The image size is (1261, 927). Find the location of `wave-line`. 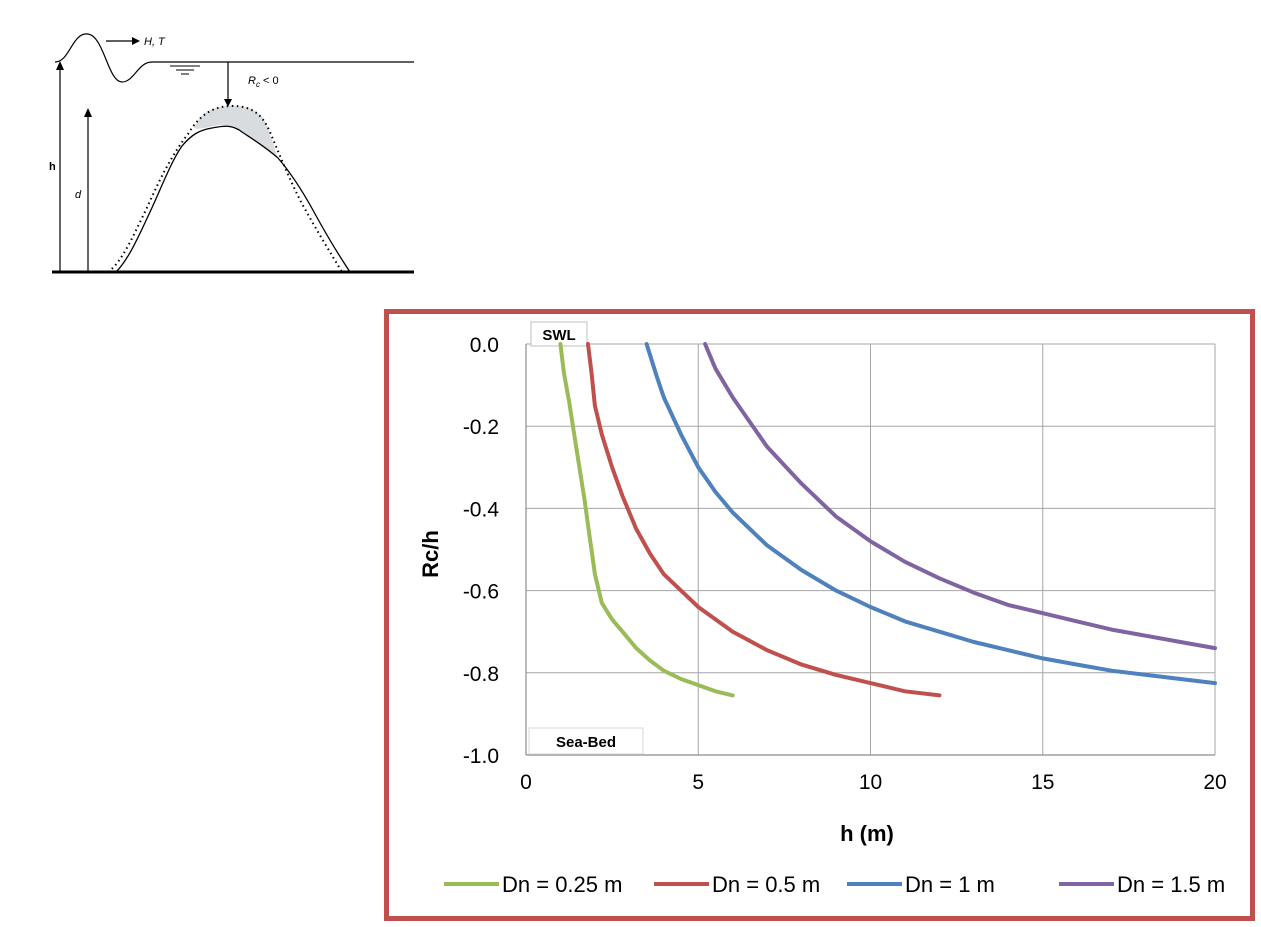

wave-line is located at coordinates (234, 58).